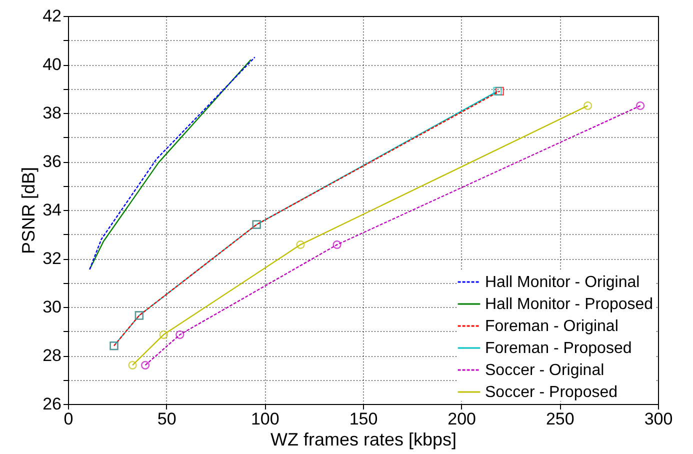 This screenshot has width=693, height=454. I want to click on legend-label: Hall Monitor - Original, so click(562, 282).